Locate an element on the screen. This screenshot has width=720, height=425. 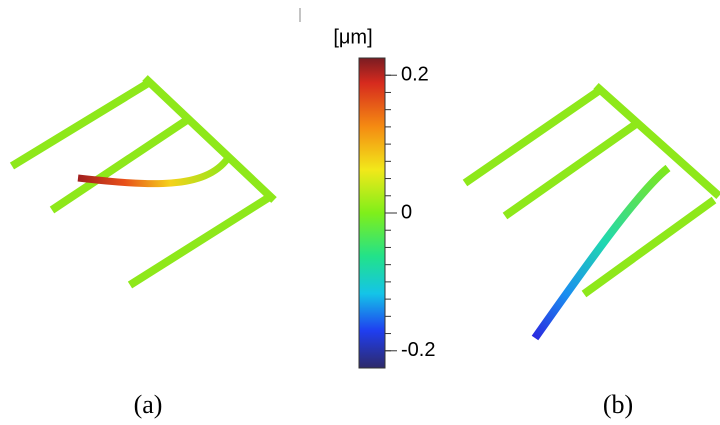
panel-label: (b) is located at coordinates (618, 404).